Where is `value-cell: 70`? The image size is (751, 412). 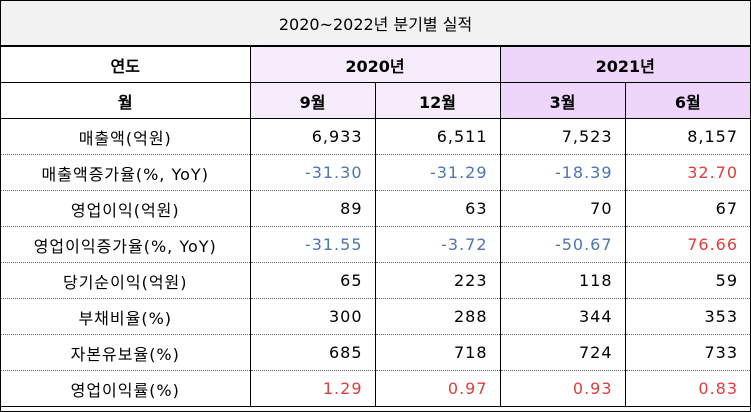 value-cell: 70 is located at coordinates (562, 208).